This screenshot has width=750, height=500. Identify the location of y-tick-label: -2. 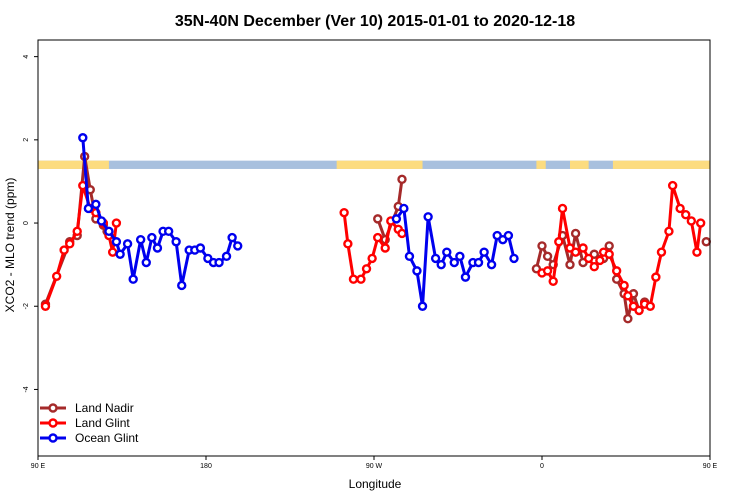
(26, 306).